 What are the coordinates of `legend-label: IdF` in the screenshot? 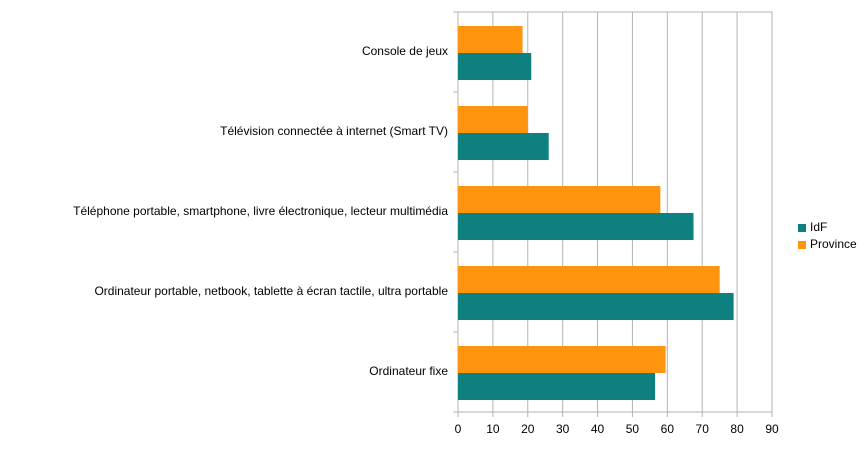 It's located at (818, 227).